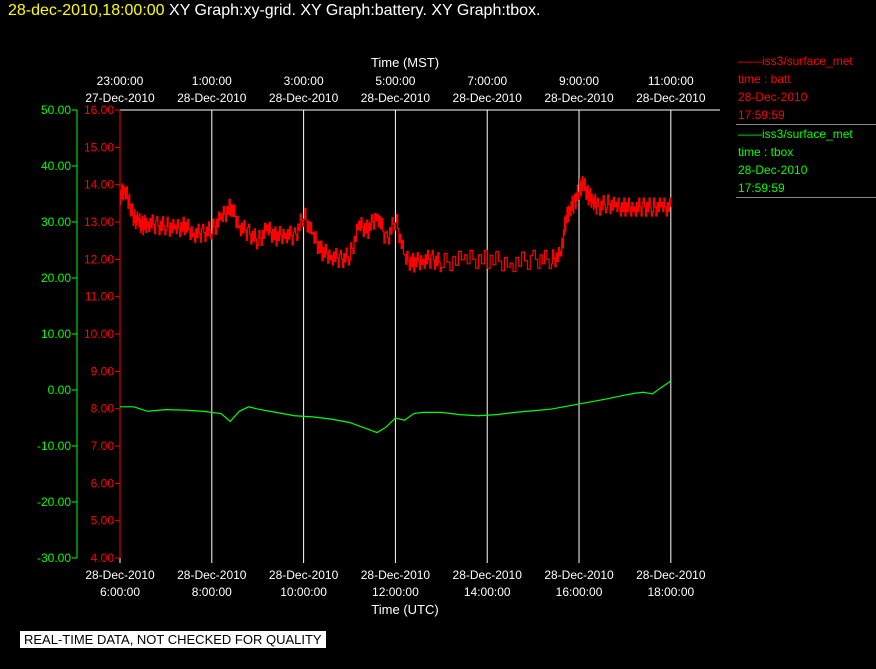 This screenshot has width=876, height=669. I want to click on x-bottom-axis-title: Time (UTC), so click(404, 609).